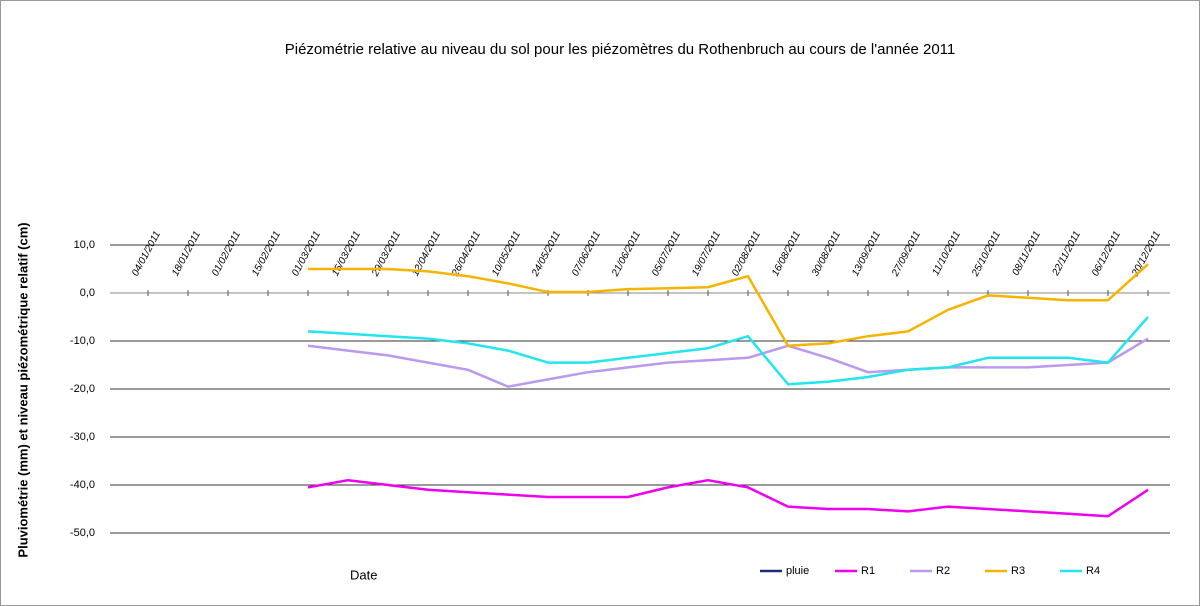 This screenshot has width=1200, height=606. What do you see at coordinates (82, 389) in the screenshot?
I see `y-tick-label: -20,0` at bounding box center [82, 389].